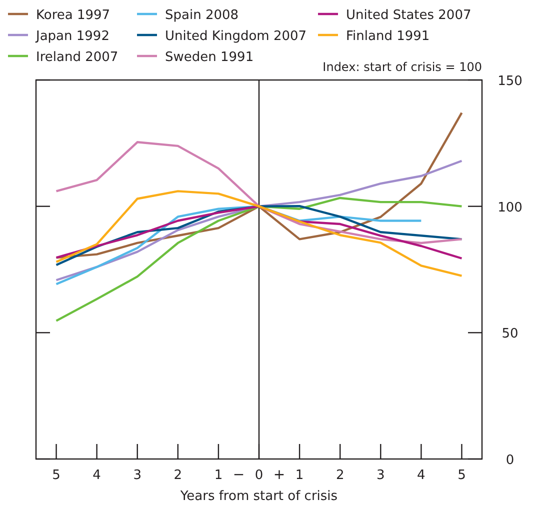 Image resolution: width=539 pixels, height=507 pixels. Describe the element at coordinates (510, 81) in the screenshot. I see `y-tick-label: 150` at that location.